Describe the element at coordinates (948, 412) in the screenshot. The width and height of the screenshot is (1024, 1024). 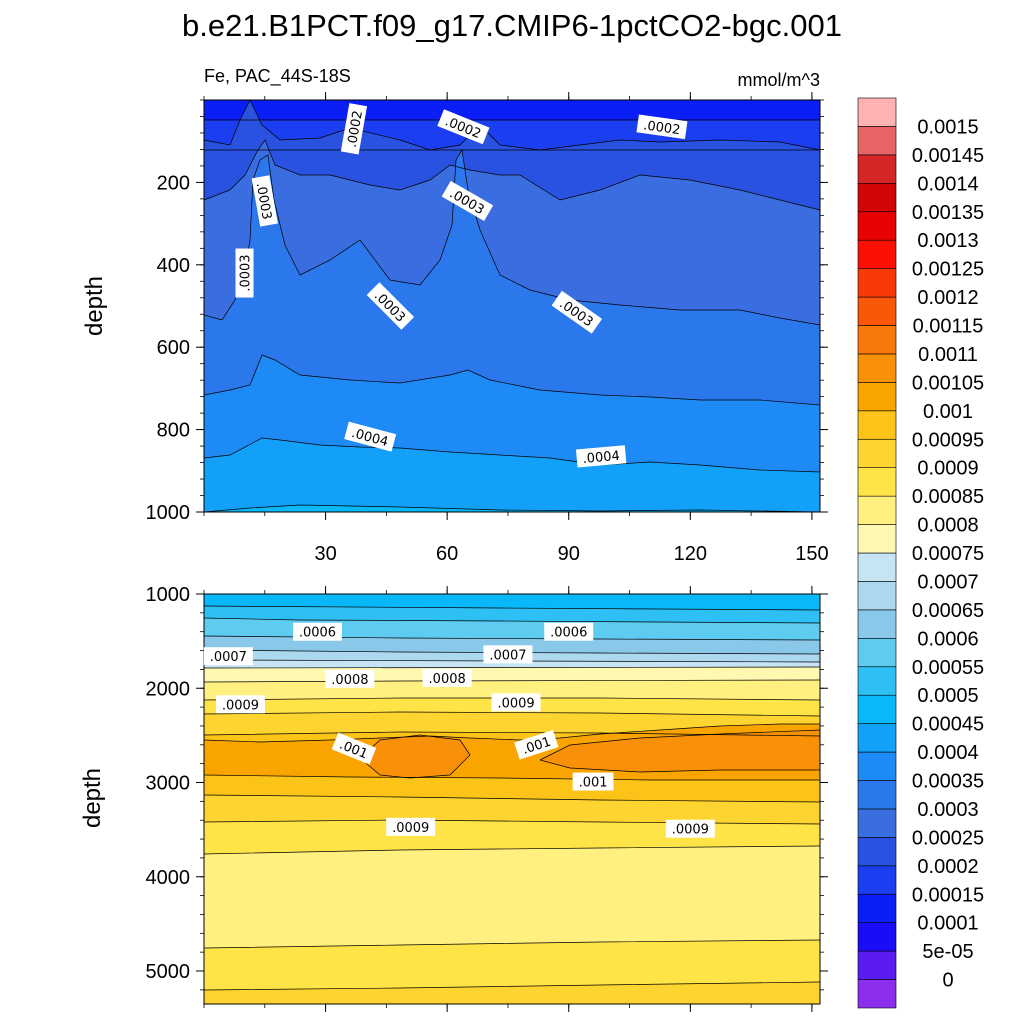
I see `colorbar-label: 0.001` at that location.